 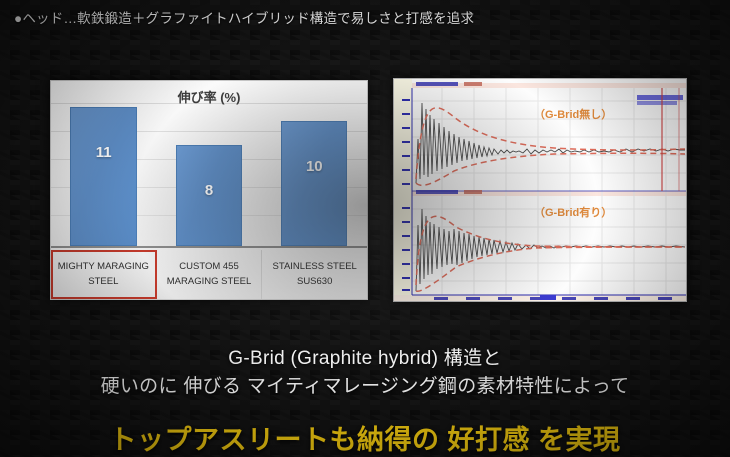 I want to click on bar-slot: 8, so click(x=208, y=163).